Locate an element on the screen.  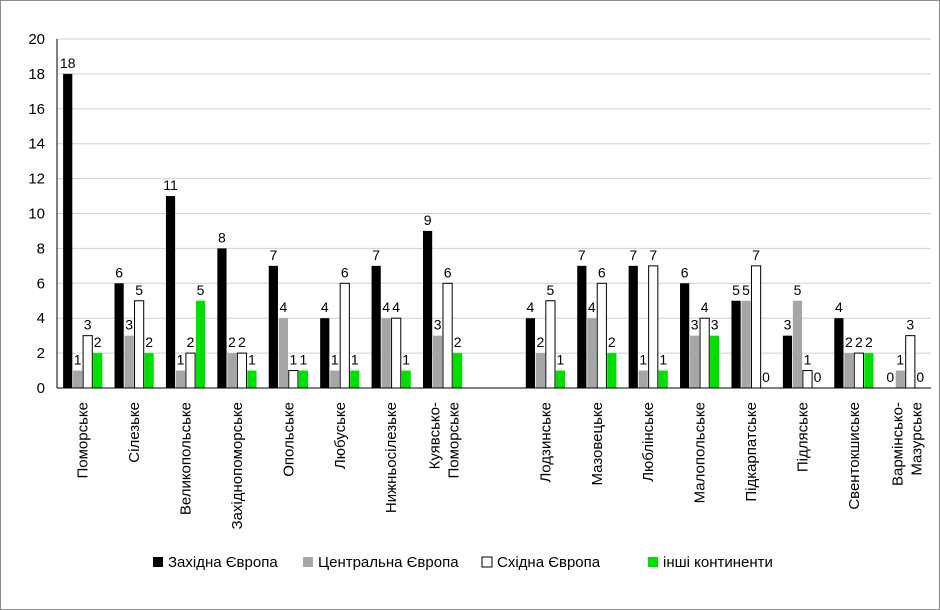
legend-item: Східна Європа is located at coordinates (541, 562).